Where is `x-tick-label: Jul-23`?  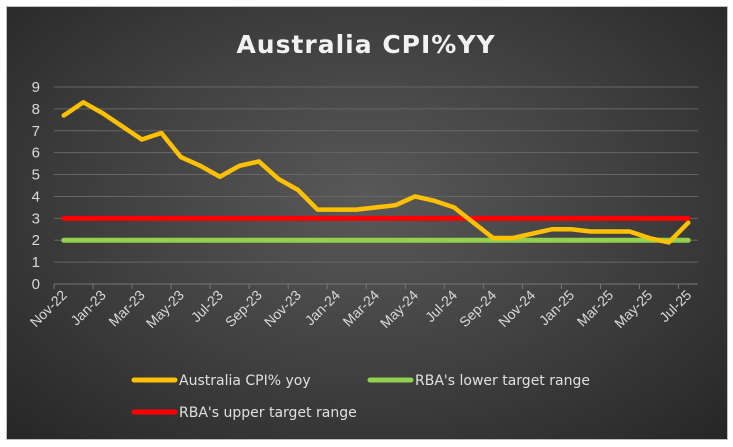 x-tick-label: Jul-23 is located at coordinates (207, 306).